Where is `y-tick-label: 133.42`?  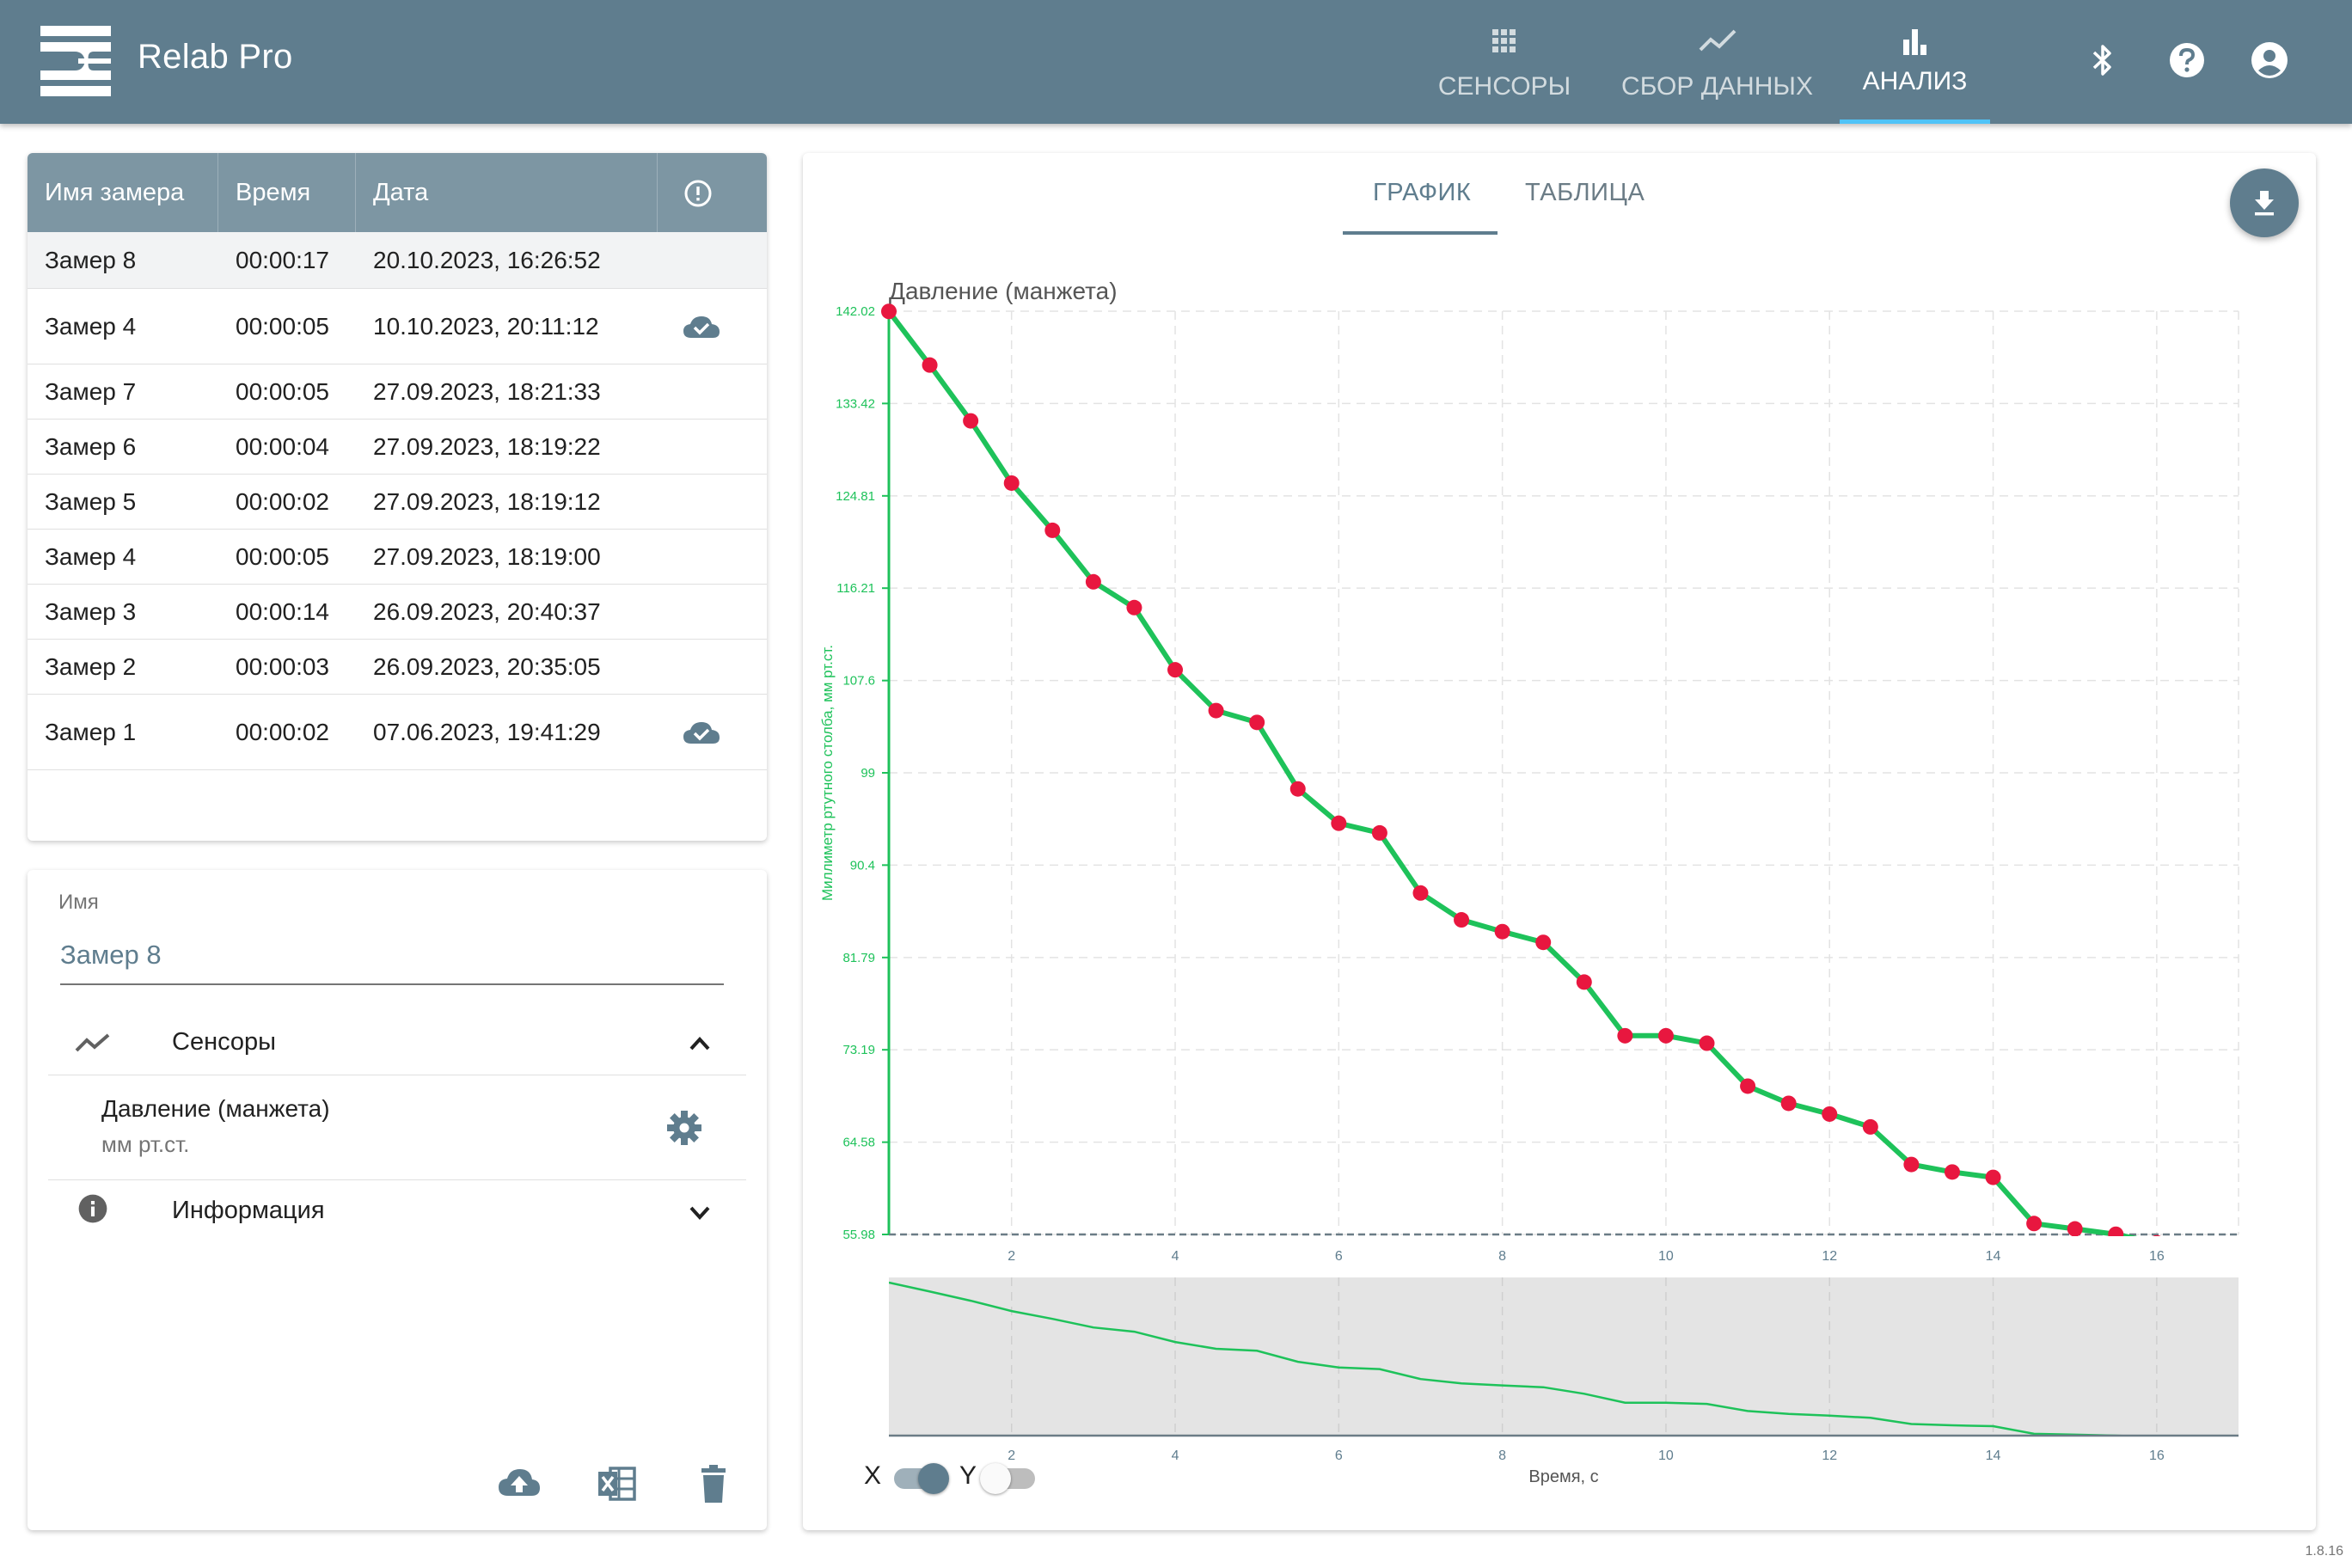
y-tick-label: 133.42 is located at coordinates (855, 403).